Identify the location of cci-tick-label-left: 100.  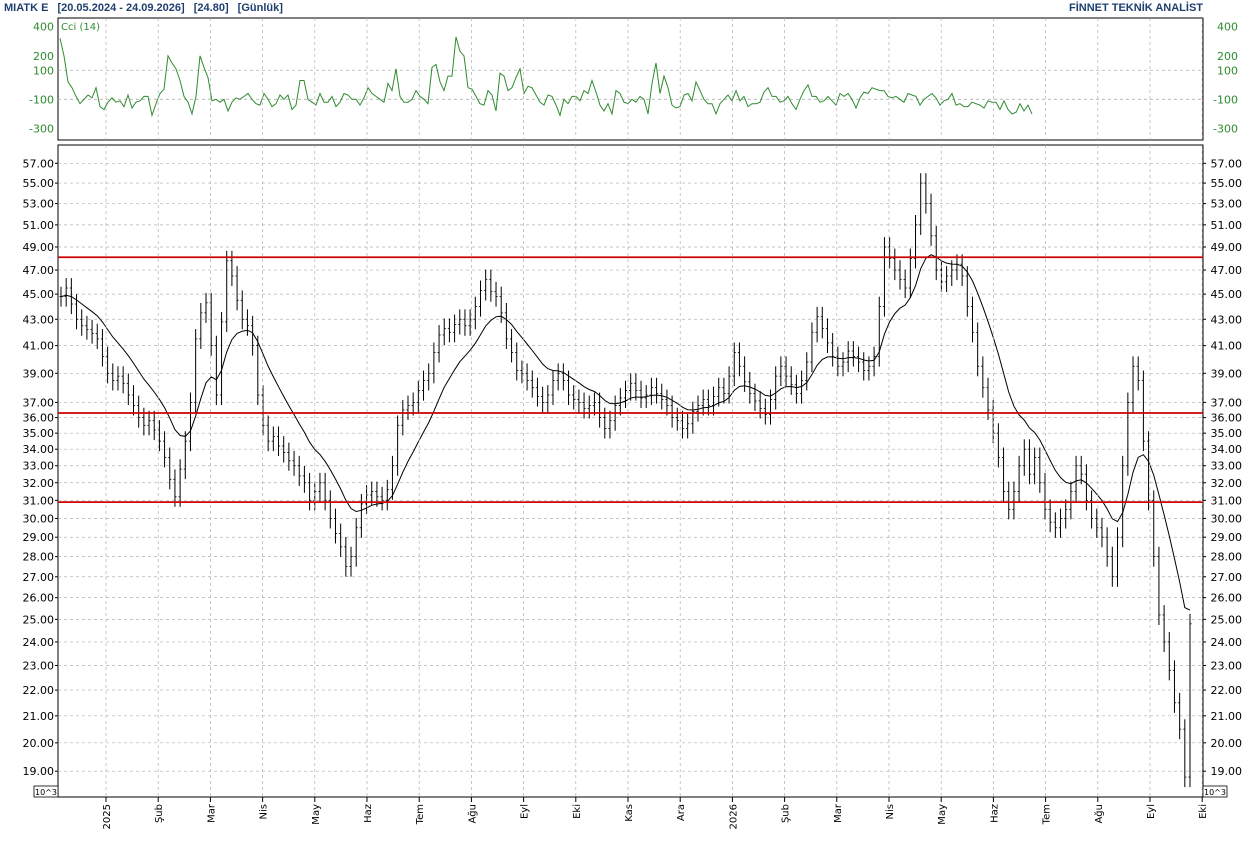
(43, 70).